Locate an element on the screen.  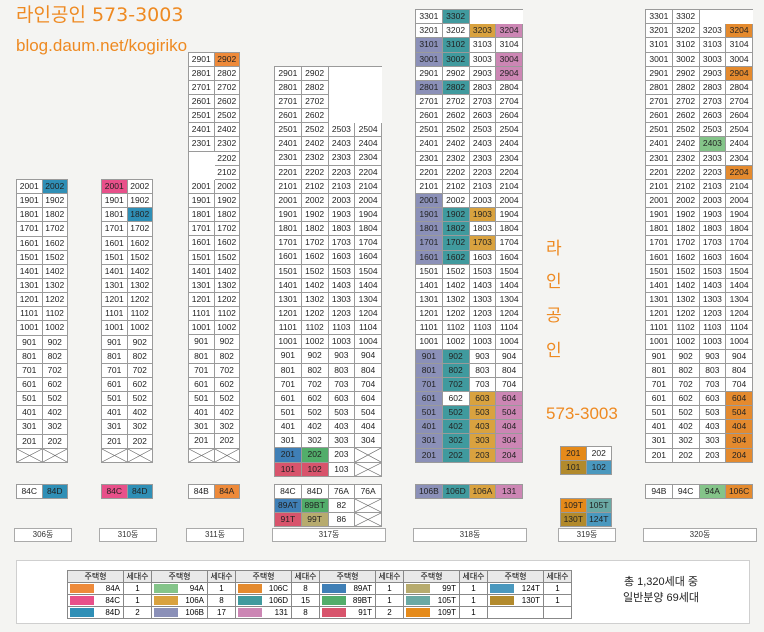
unit-cell: 1904 is located at coordinates (739, 215).